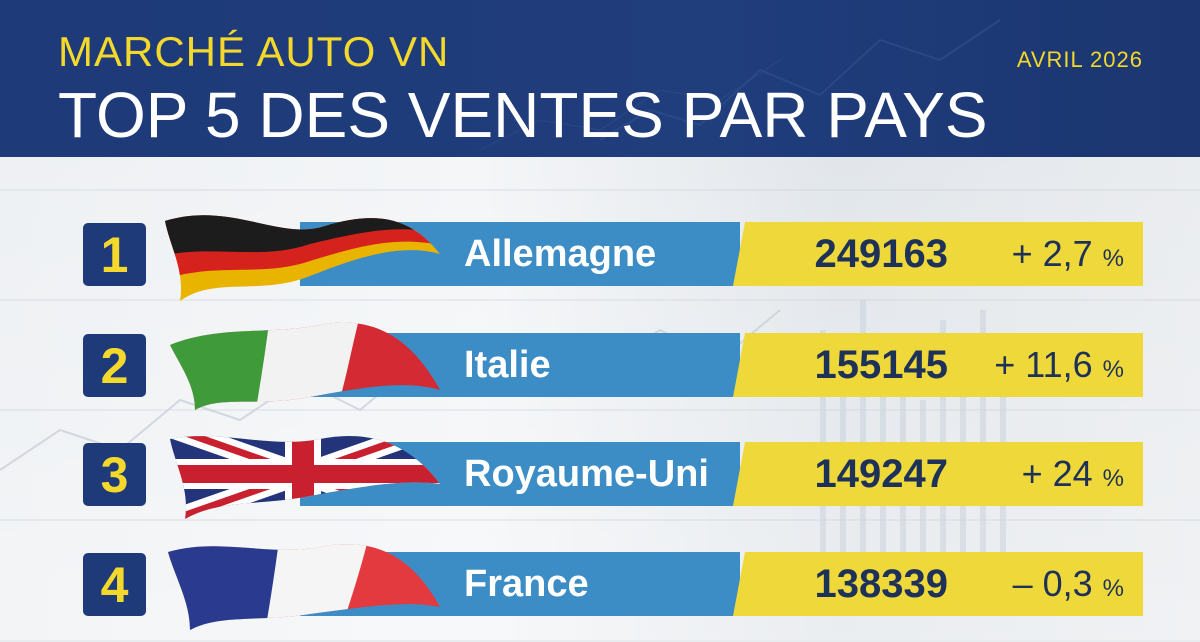  What do you see at coordinates (881, 254) in the screenshot?
I see `sales-value: 249163` at bounding box center [881, 254].